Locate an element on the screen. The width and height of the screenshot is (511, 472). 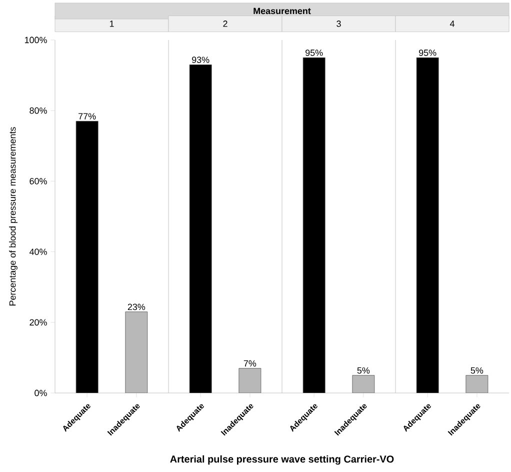
chart-title: 1 is located at coordinates (112, 23).